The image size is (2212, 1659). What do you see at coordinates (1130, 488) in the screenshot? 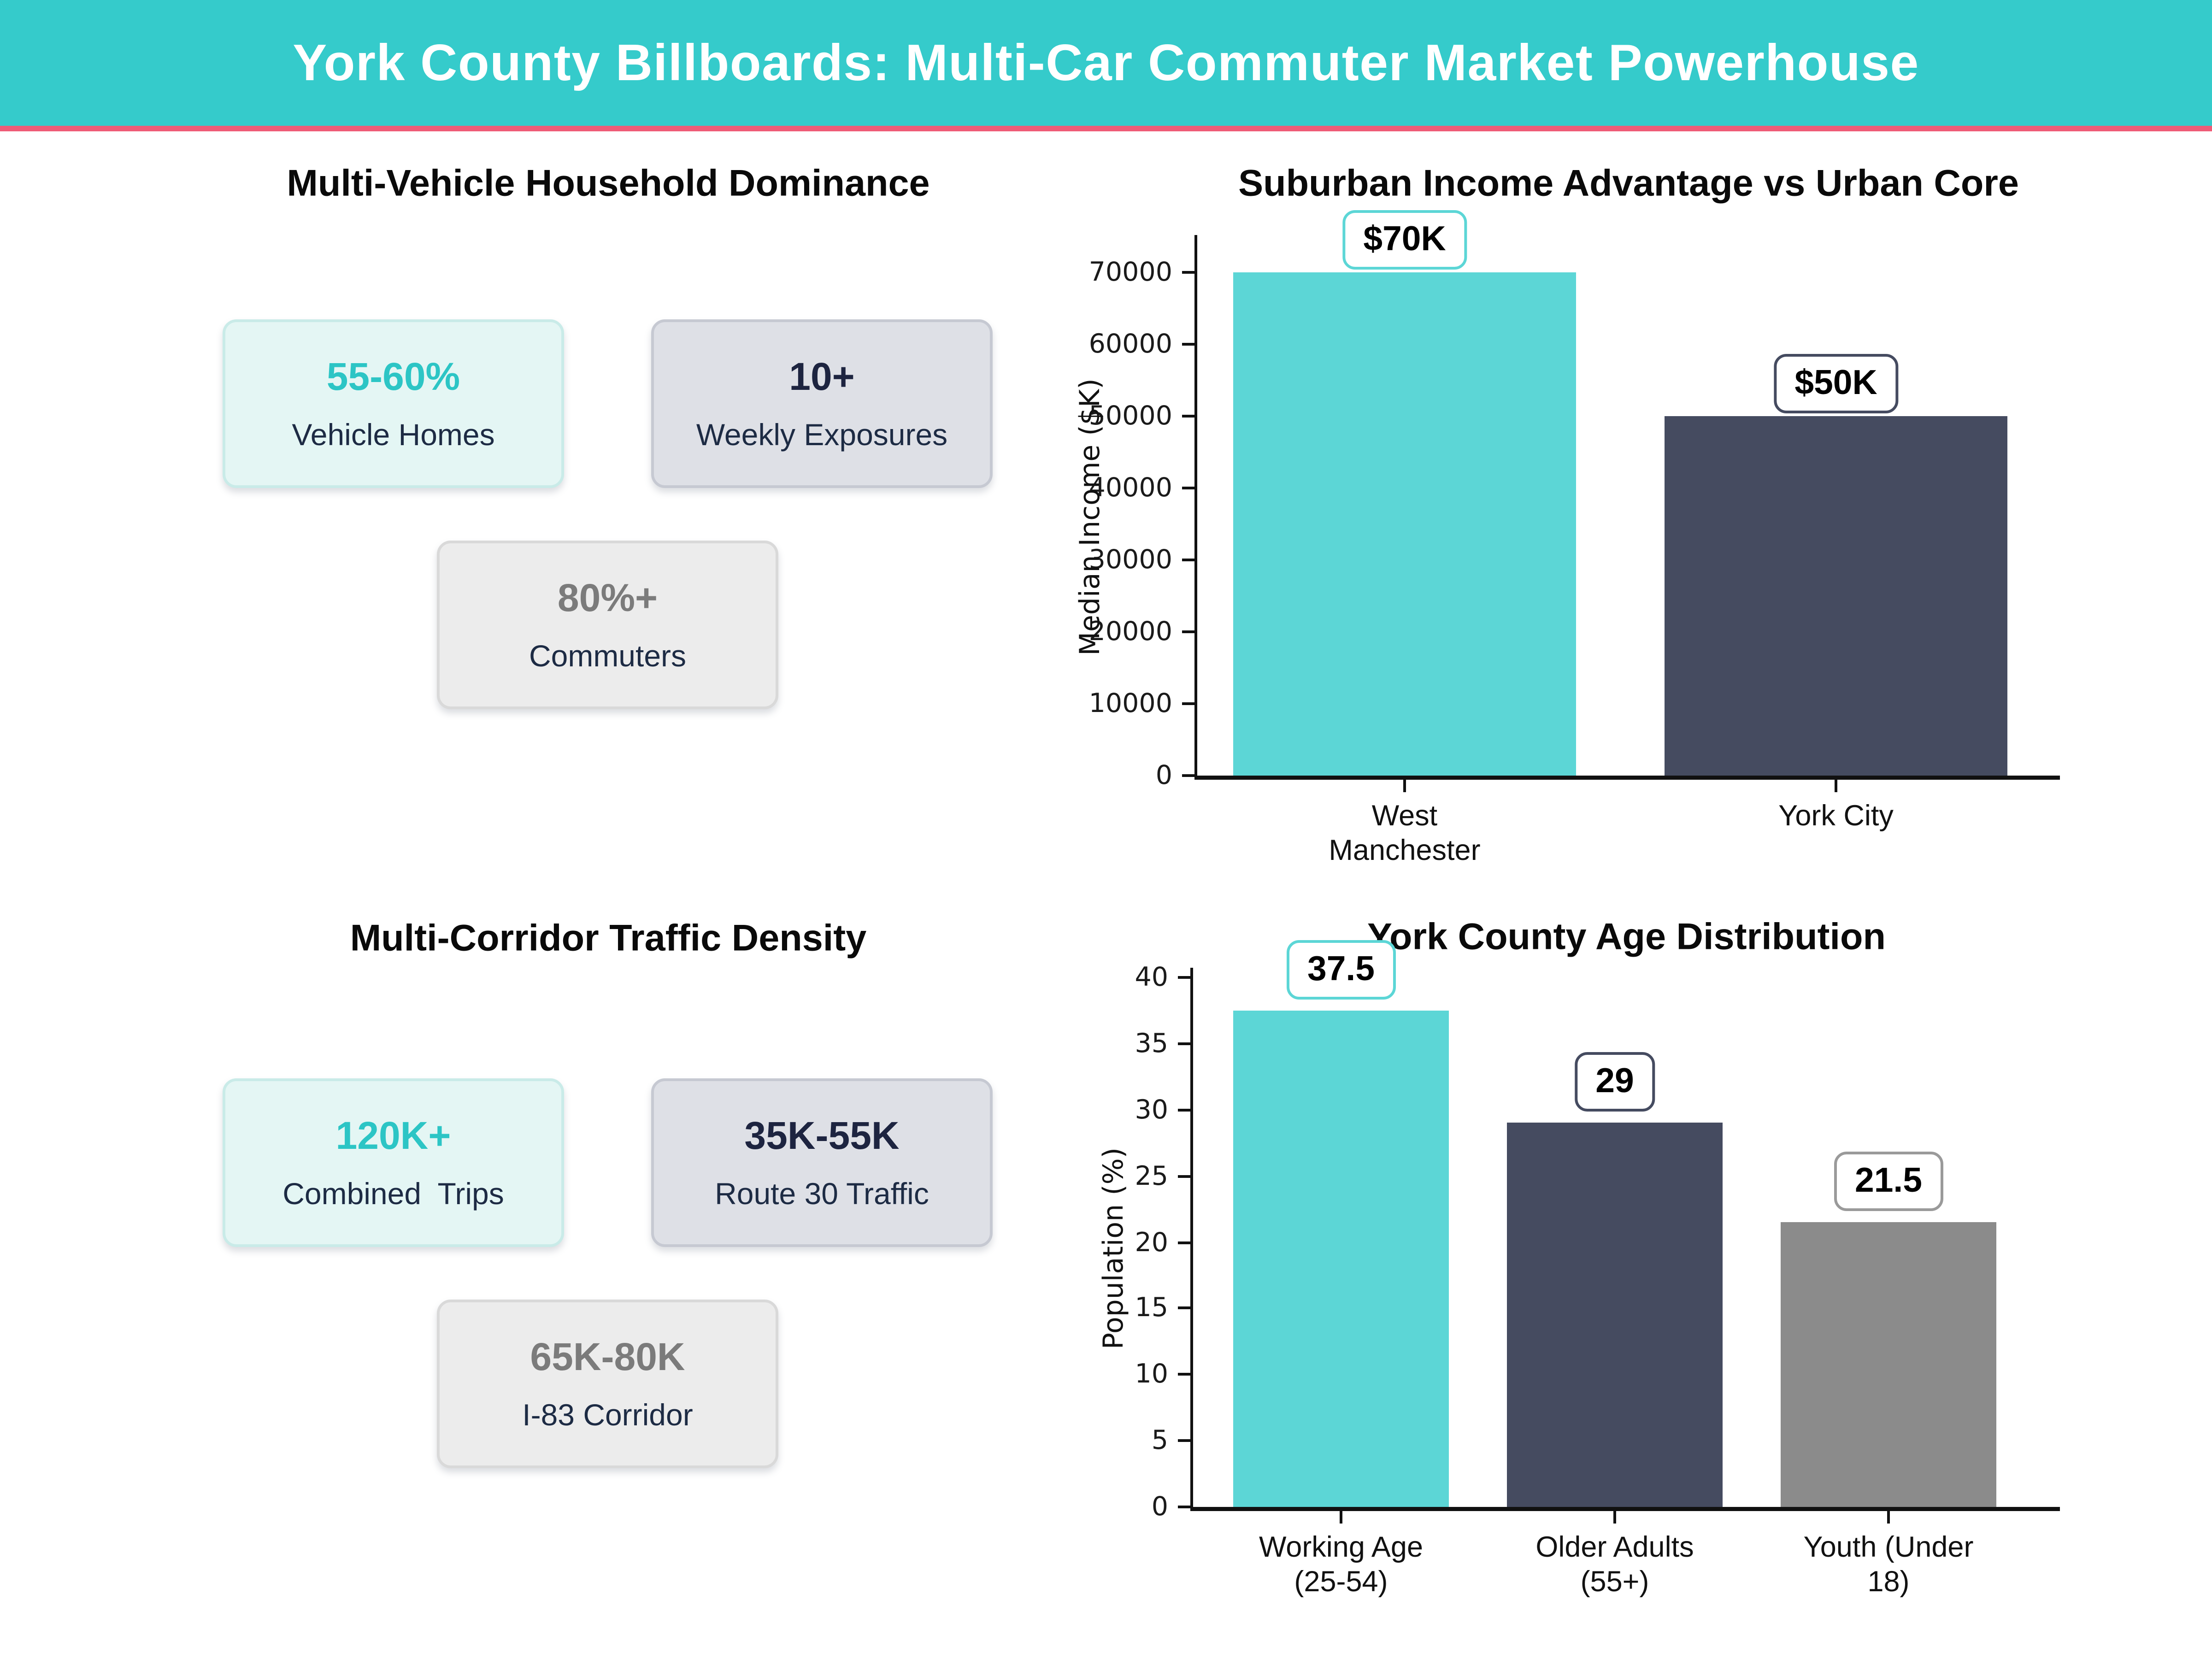
I see `y-tick-label: 40000` at bounding box center [1130, 488].